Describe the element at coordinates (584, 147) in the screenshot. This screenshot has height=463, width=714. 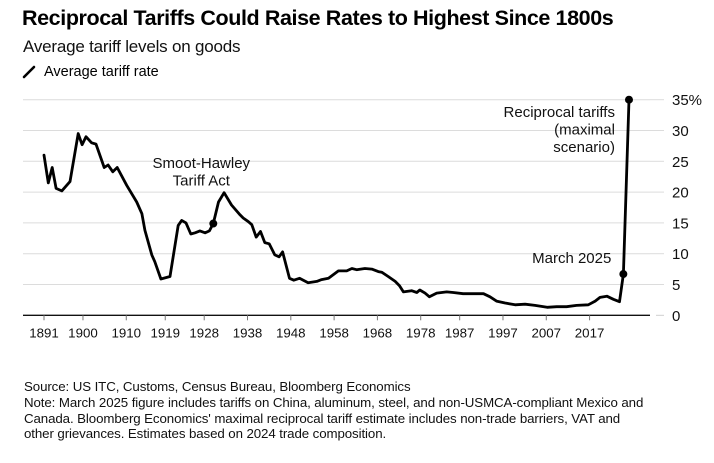
I see `annotation-label: scenario)` at that location.